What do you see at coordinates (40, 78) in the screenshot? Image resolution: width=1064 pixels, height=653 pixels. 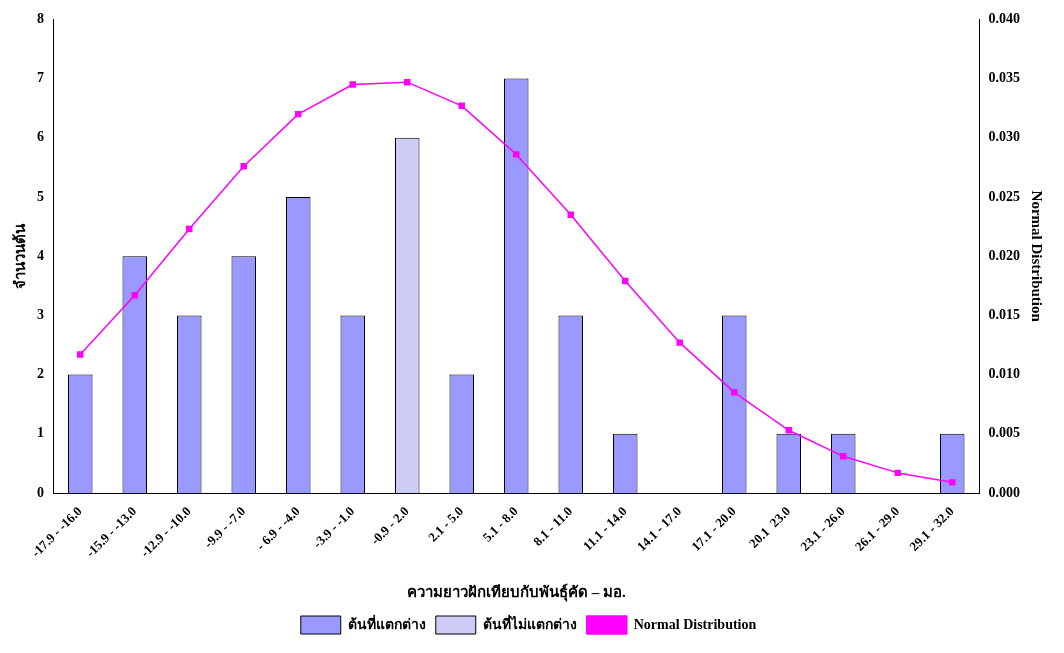 I see `y-tick-label: 7` at bounding box center [40, 78].